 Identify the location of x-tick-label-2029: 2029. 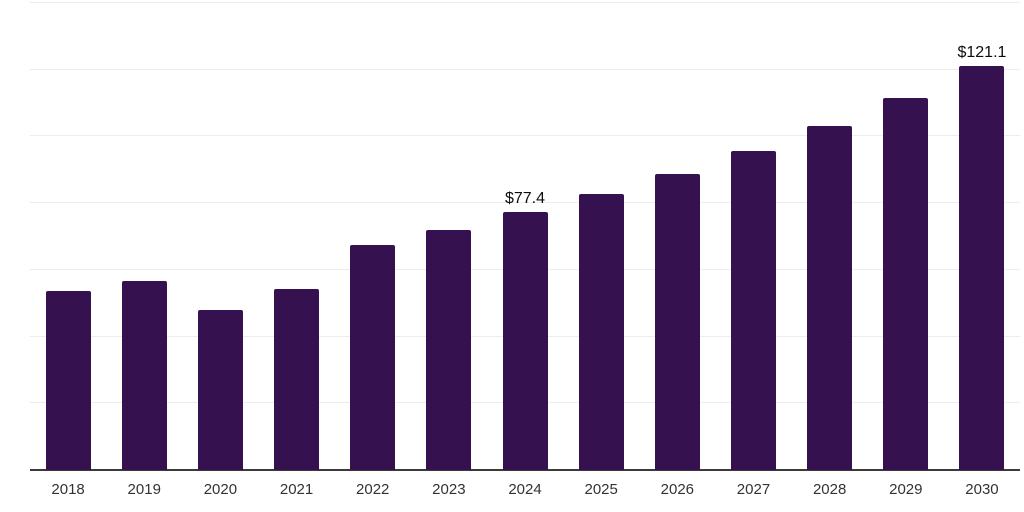
(906, 489).